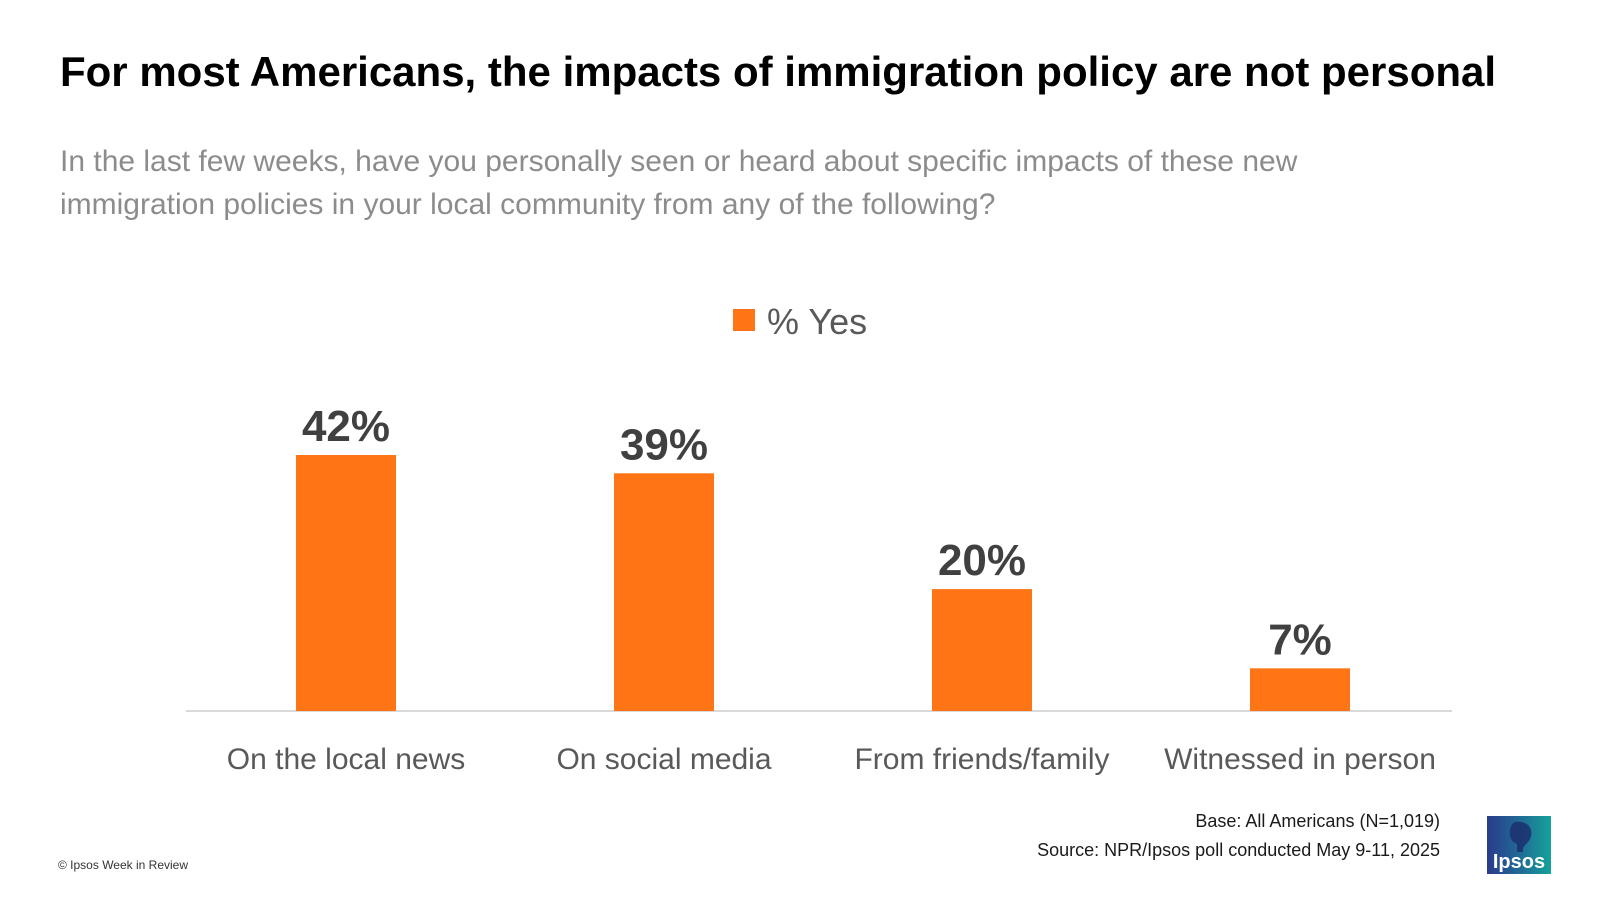 The height and width of the screenshot is (900, 1600). I want to click on logo-text: Ipsos, so click(1519, 862).